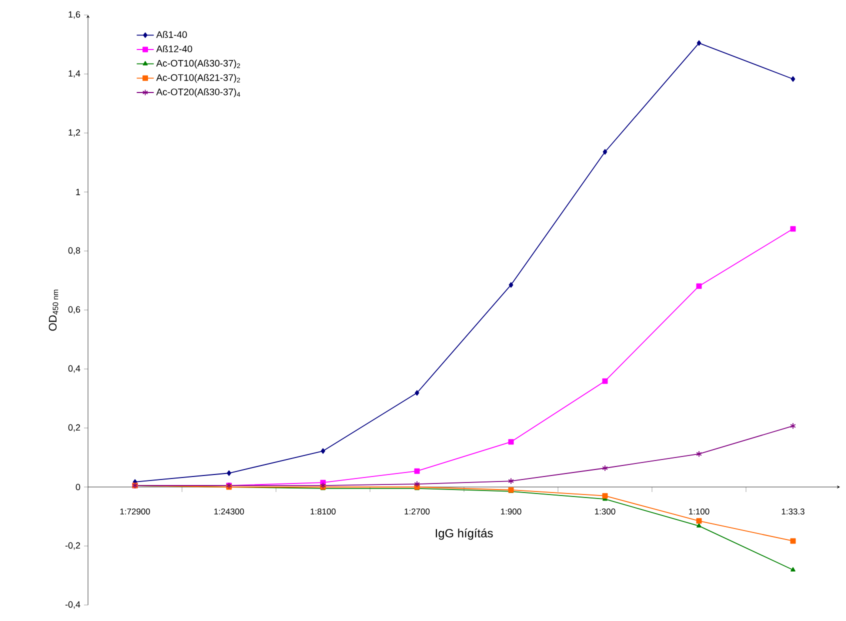 The height and width of the screenshot is (621, 846). Describe the element at coordinates (72, 605) in the screenshot. I see `y-tick-label: -0,4` at that location.